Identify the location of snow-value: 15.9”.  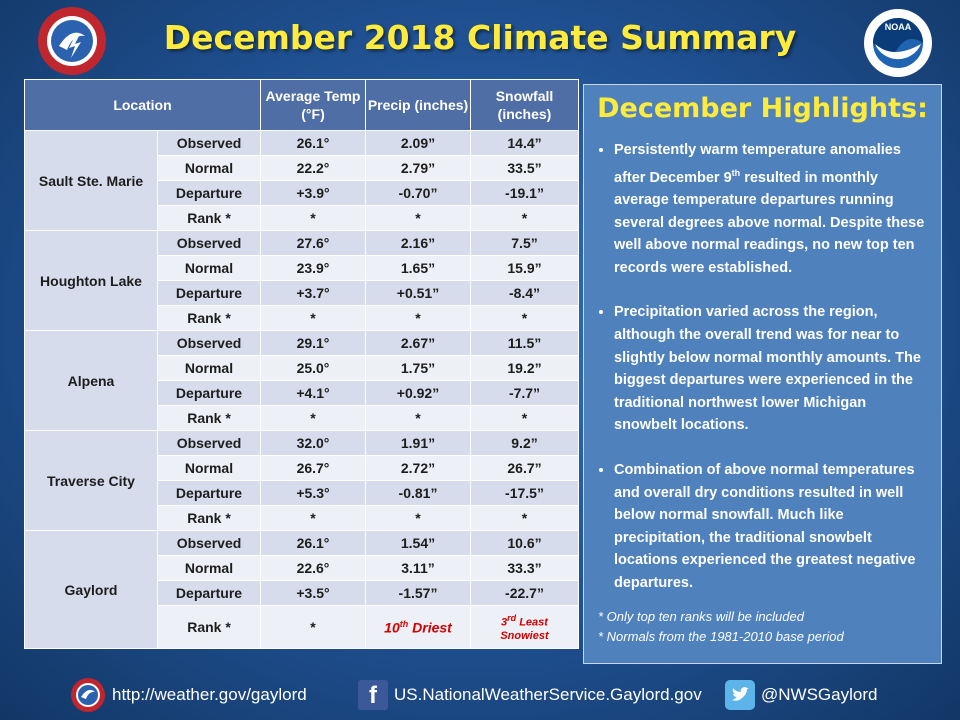
(524, 268).